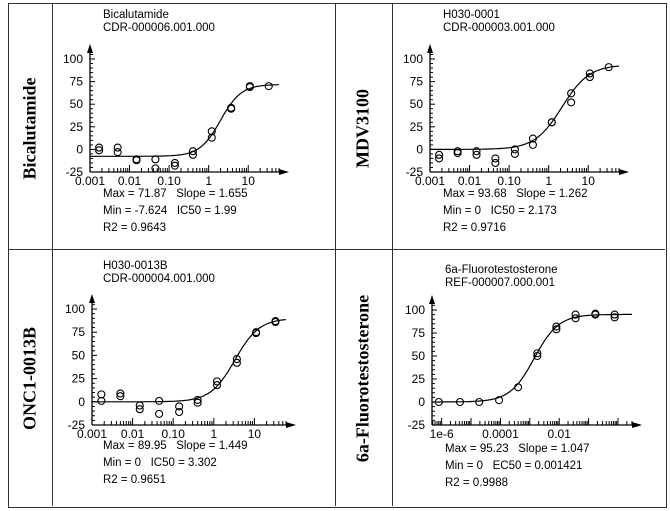  Describe the element at coordinates (136, 15) in the screenshot. I see `compound-title: Bicalutamide` at that location.